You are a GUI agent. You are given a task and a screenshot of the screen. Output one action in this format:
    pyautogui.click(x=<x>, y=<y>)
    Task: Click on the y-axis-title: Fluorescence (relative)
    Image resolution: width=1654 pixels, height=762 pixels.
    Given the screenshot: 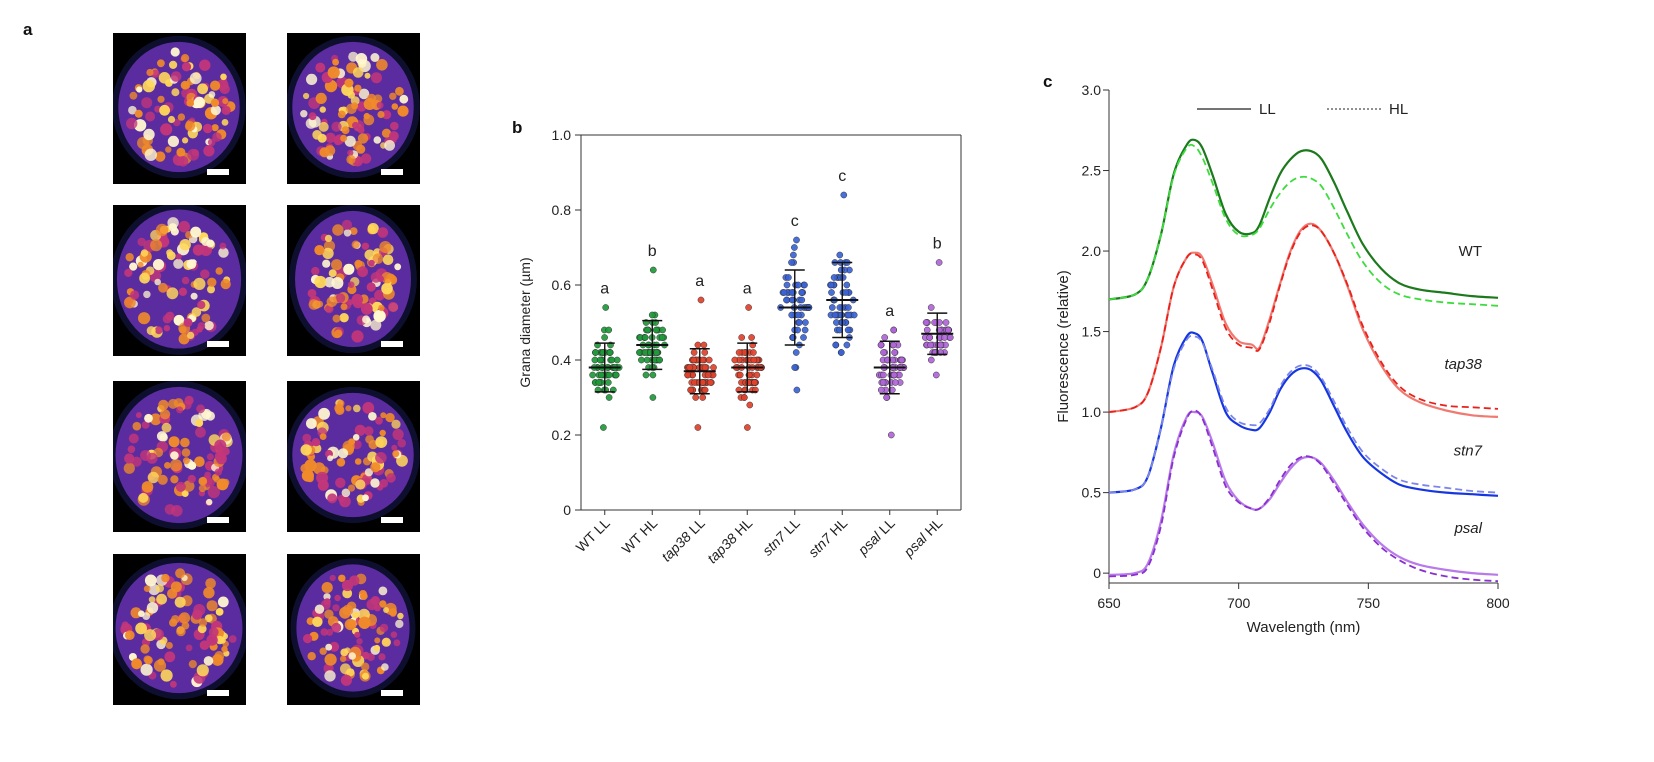 What is the action you would take?
    pyautogui.click(x=1063, y=346)
    